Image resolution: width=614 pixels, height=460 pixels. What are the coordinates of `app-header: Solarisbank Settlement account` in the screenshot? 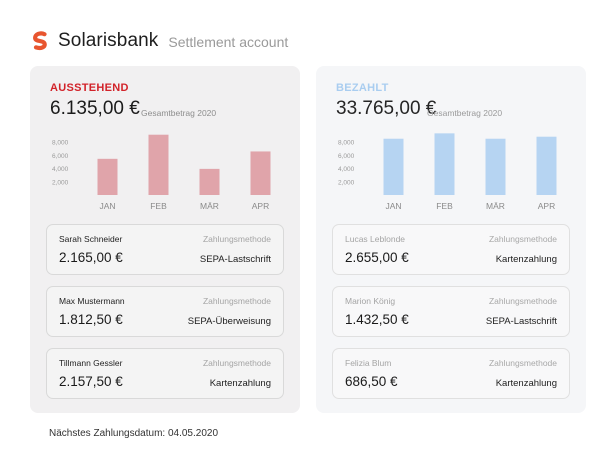 It's located at (159, 41).